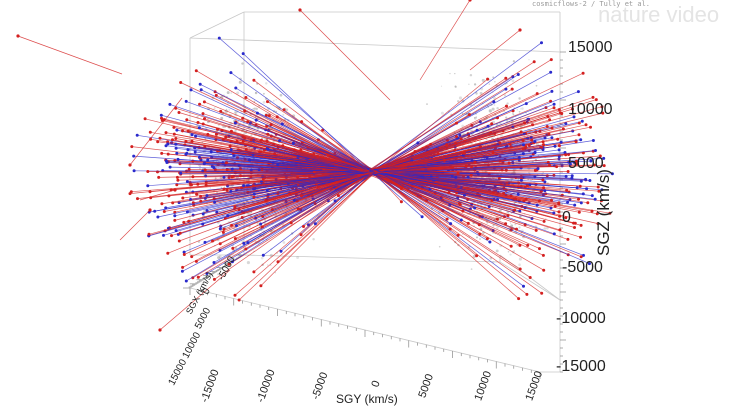 The image size is (750, 408). What do you see at coordinates (372, 258) in the screenshot?
I see `box-edge` at bounding box center [372, 258].